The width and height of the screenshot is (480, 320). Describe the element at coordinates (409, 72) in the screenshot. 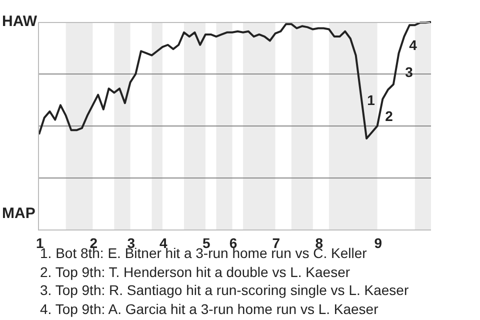

I see `annotation: 3` at that location.